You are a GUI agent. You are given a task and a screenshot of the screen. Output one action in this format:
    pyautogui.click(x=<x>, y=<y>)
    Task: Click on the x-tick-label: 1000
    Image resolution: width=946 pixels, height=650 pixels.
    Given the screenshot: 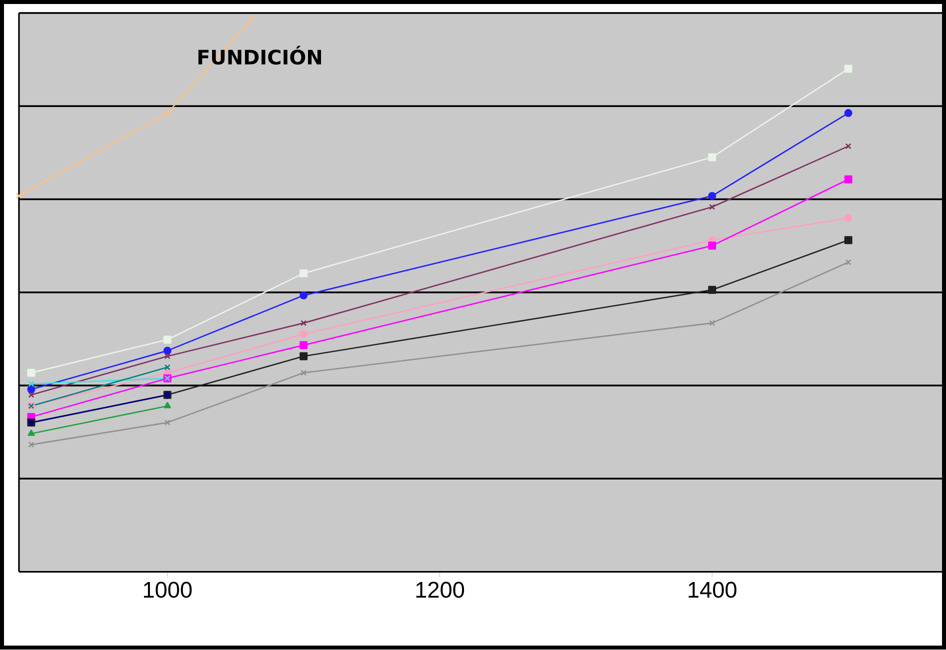 What is the action you would take?
    pyautogui.click(x=168, y=590)
    